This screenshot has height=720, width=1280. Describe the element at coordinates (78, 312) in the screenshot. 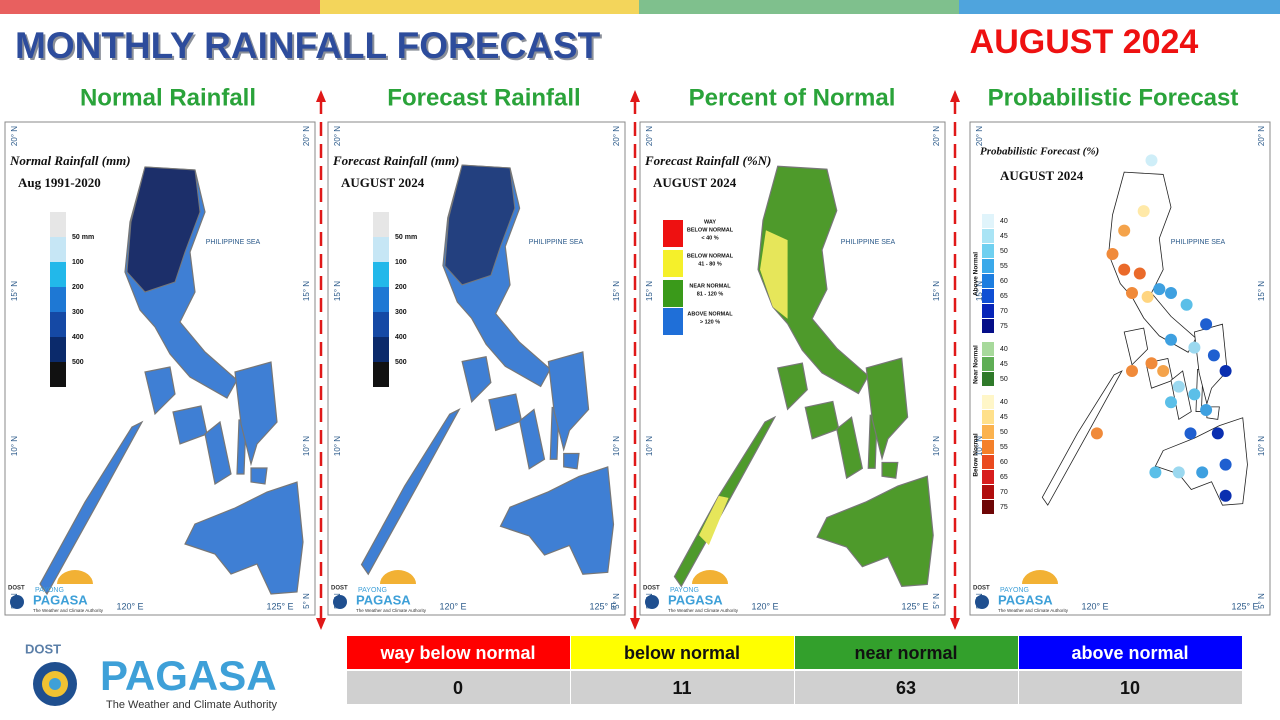

I see `legend-label: 300` at that location.